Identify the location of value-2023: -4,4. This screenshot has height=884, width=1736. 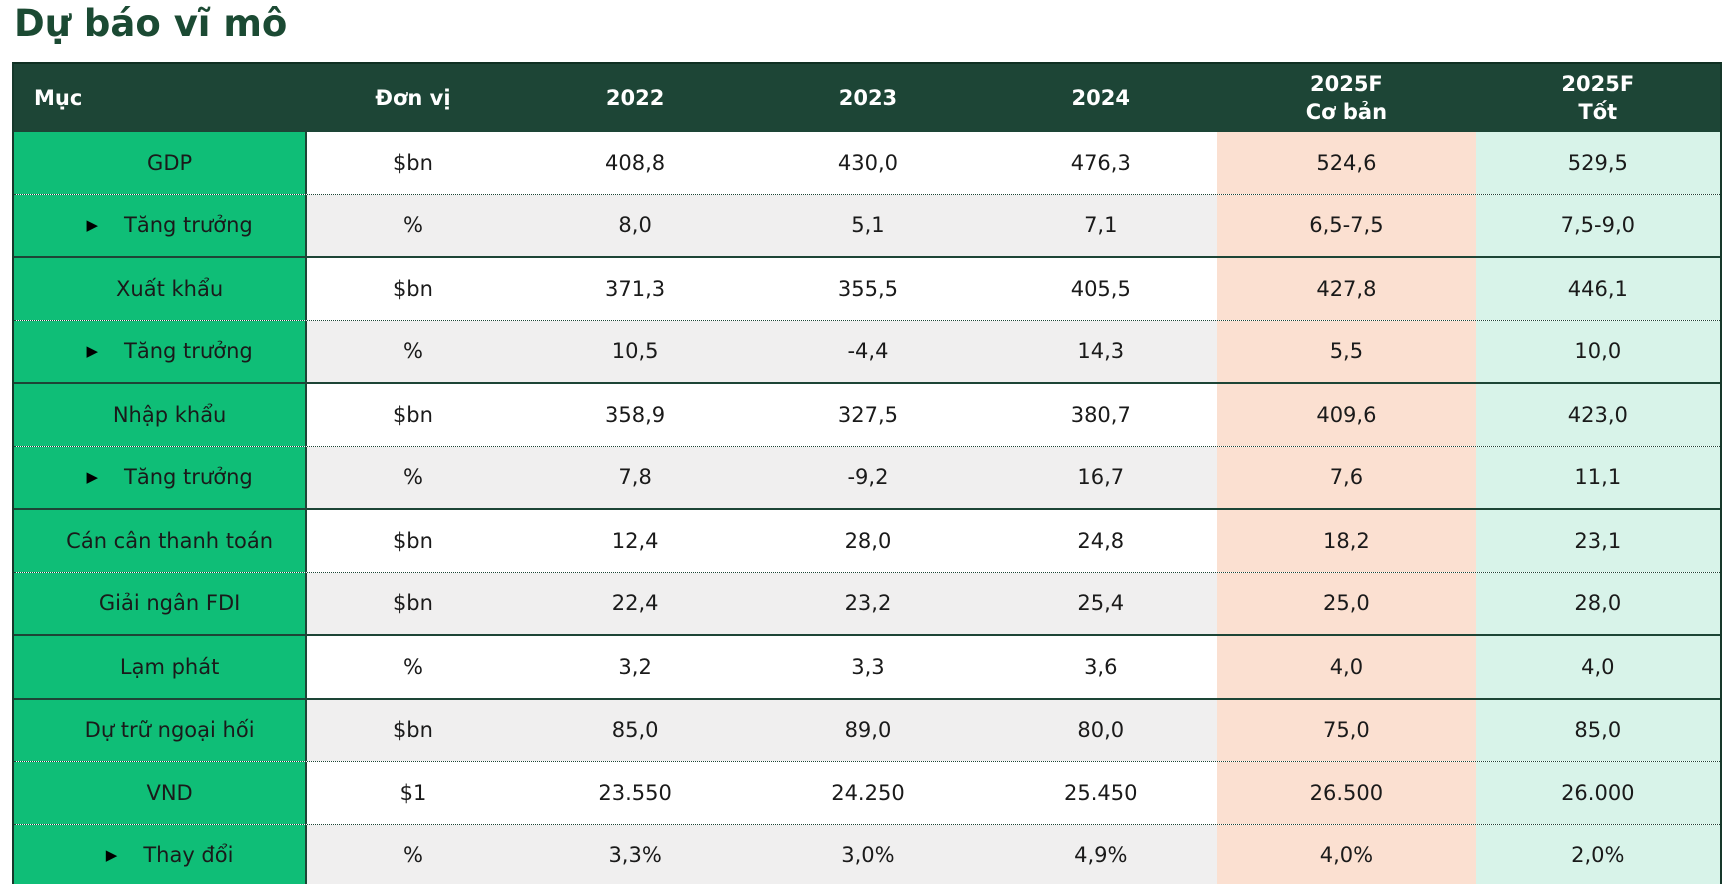
(868, 351).